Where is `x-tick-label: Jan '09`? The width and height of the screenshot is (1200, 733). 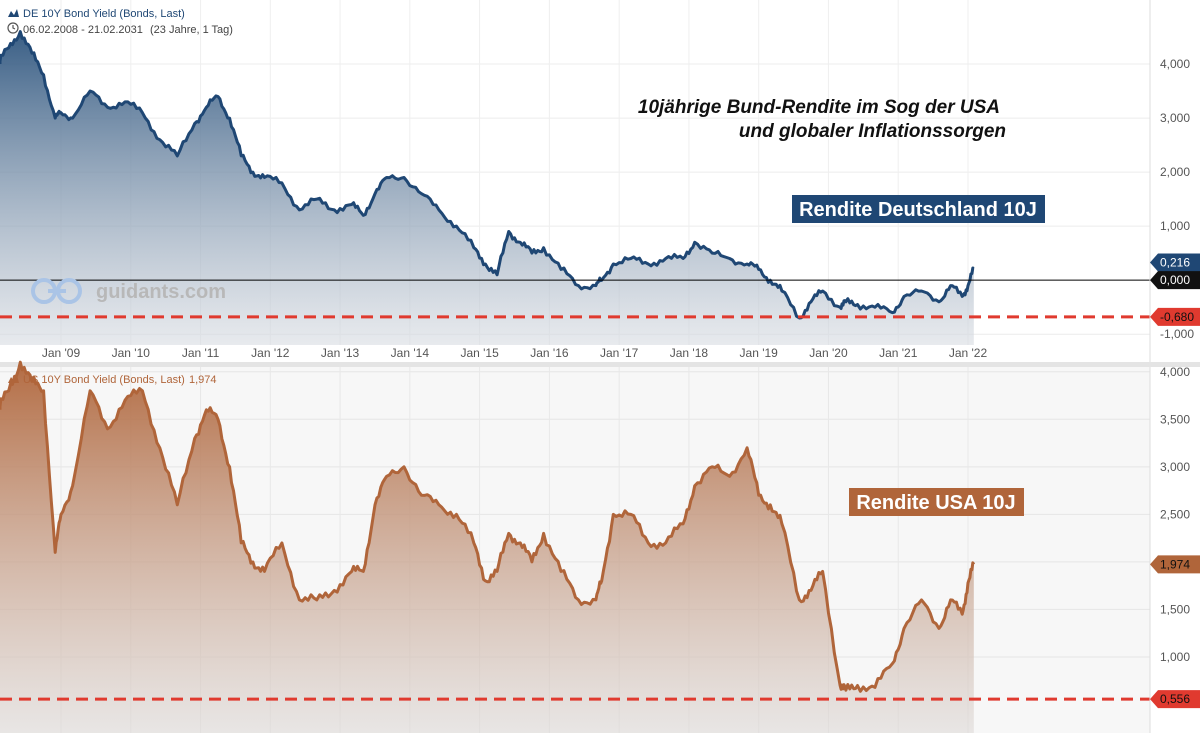
x-tick-label: Jan '09 is located at coordinates (61, 353).